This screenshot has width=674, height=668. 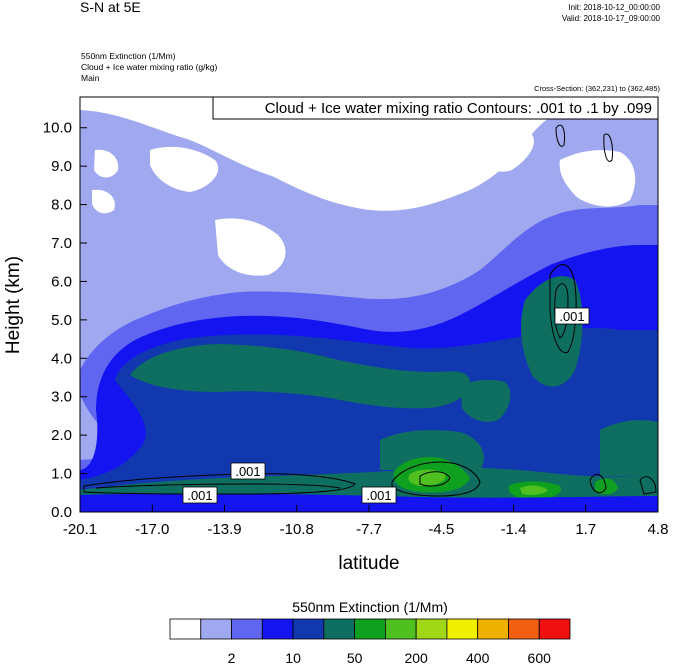 What do you see at coordinates (416, 658) in the screenshot?
I see `colorbar-label: 200` at bounding box center [416, 658].